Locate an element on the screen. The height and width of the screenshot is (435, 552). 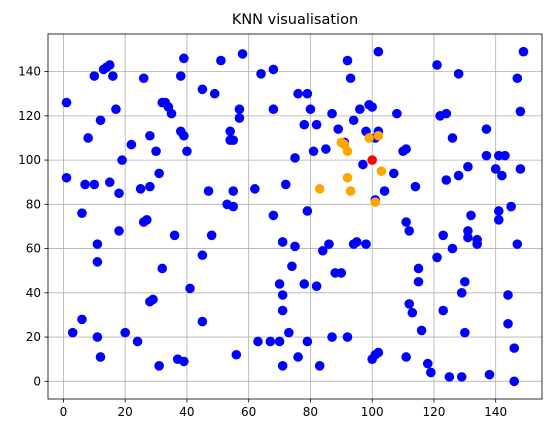
y-tick-label: 140 is located at coordinates (29, 72).